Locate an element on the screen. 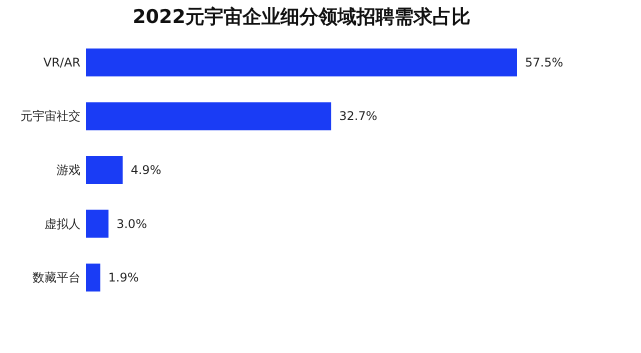 The width and height of the screenshot is (641, 353). chart-title: 2022元宇宙企业细分领域招聘需求占比 is located at coordinates (301, 17).